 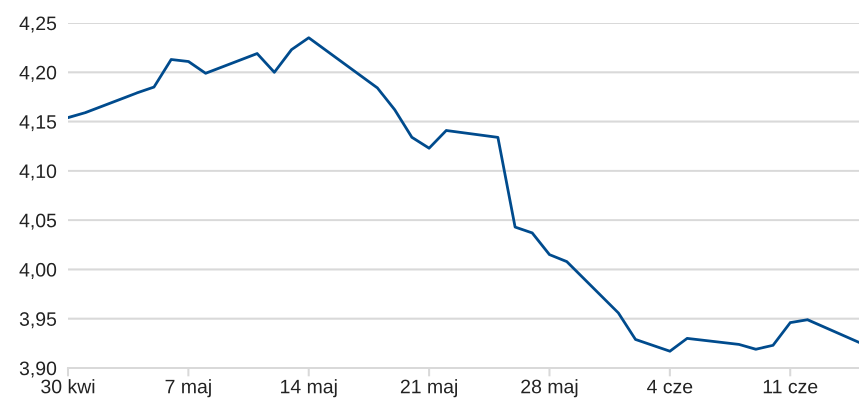 What do you see at coordinates (188, 388) in the screenshot?
I see `x-tick-label: 7 maj` at bounding box center [188, 388].